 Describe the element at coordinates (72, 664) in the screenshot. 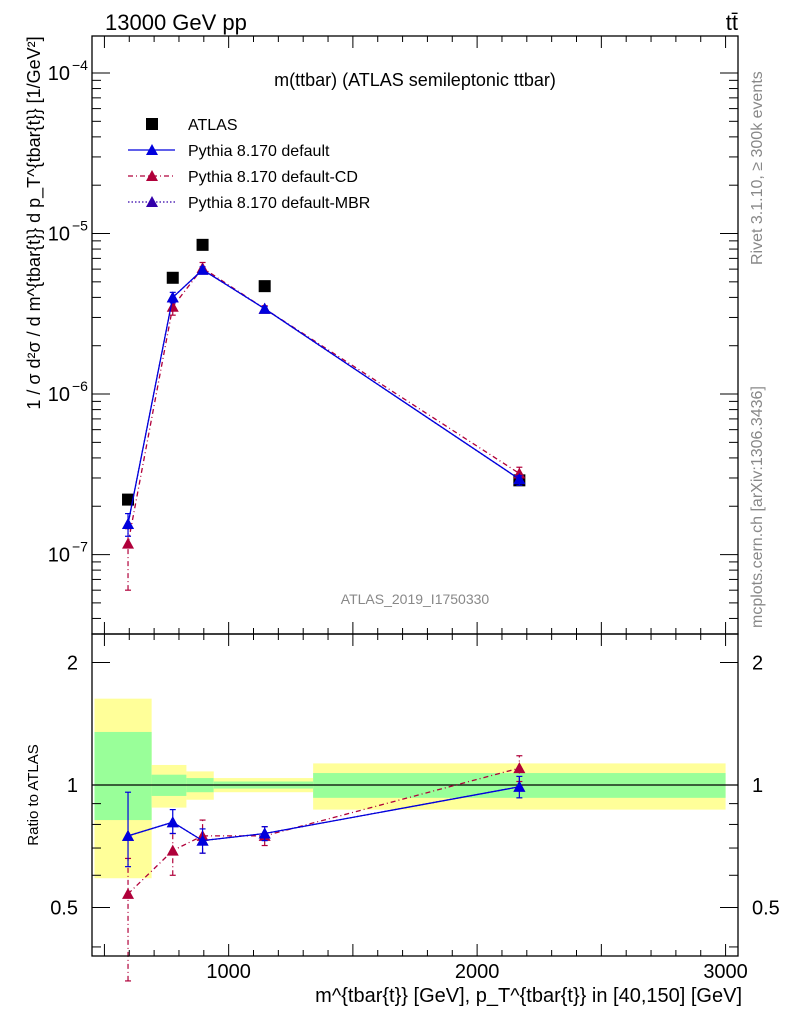

I see `ratio-y-tick-label: 2` at that location.